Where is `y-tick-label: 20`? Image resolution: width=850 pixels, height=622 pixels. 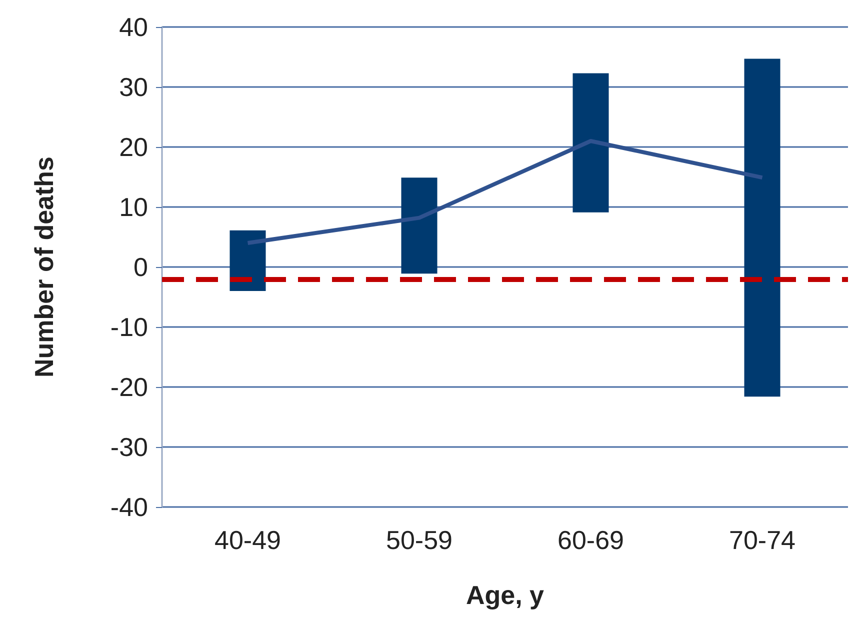 y-tick-label: 20 is located at coordinates (133, 147).